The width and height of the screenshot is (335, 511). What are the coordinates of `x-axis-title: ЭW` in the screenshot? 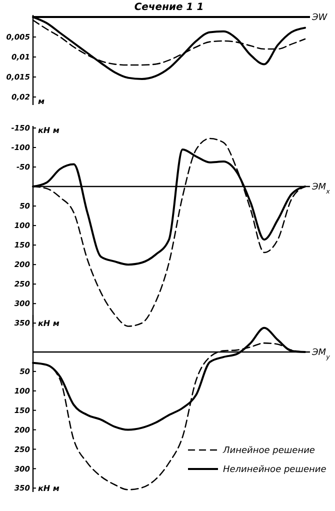 It's located at (319, 18).